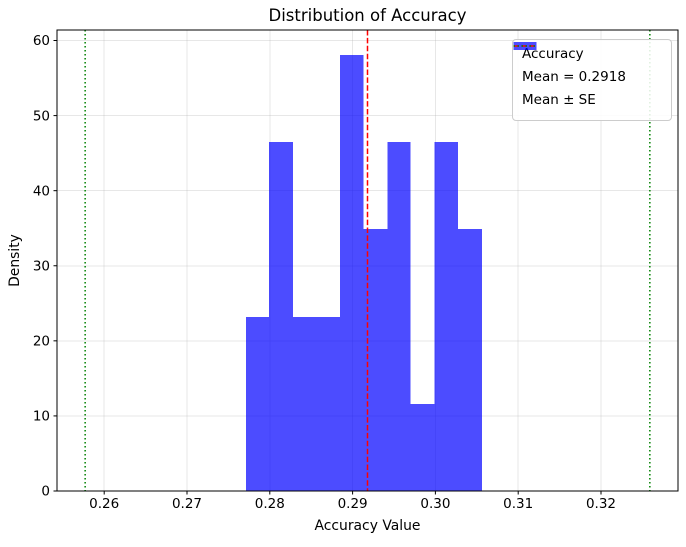 This screenshot has width=686, height=547. Describe the element at coordinates (353, 504) in the screenshot. I see `x-tick-label: 0.29` at that location.